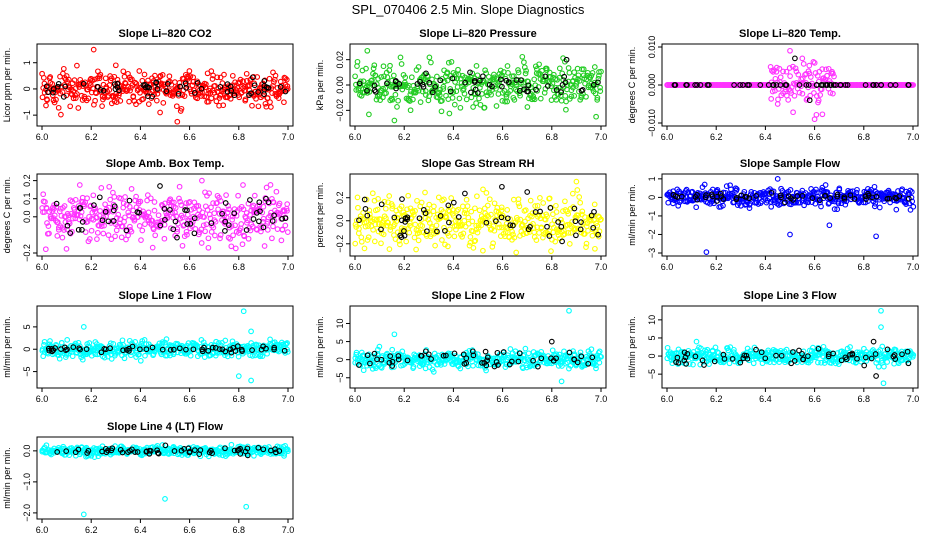 This screenshot has width=936, height=540. What do you see at coordinates (847, 85) in the screenshot?
I see `subset-point-temp` at bounding box center [847, 85].